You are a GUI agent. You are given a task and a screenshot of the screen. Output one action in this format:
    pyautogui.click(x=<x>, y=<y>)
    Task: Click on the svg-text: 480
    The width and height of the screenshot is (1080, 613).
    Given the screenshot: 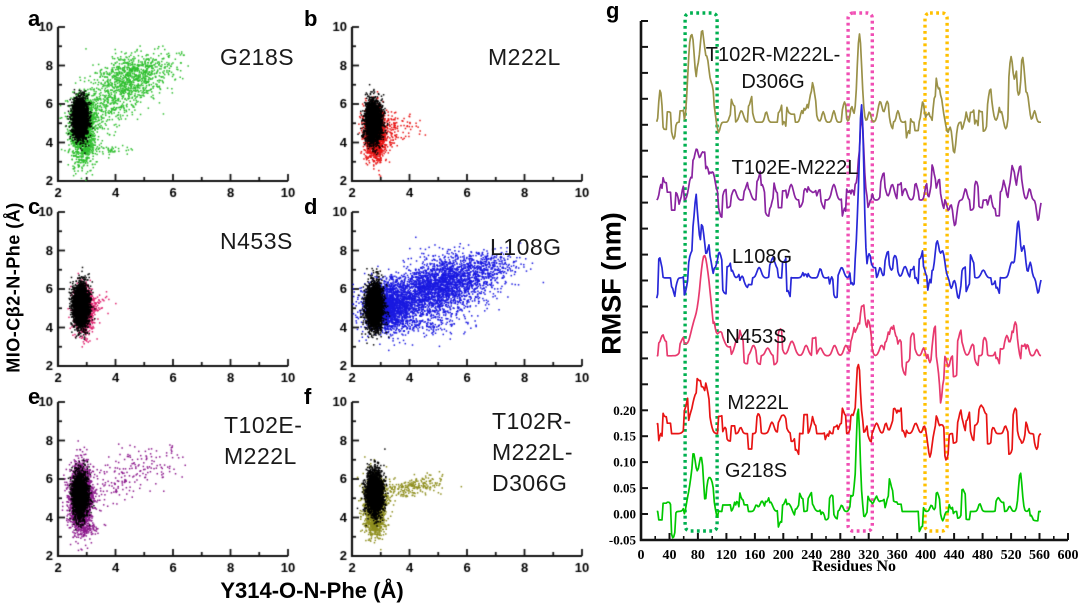 What is the action you would take?
    pyautogui.click(x=982, y=555)
    